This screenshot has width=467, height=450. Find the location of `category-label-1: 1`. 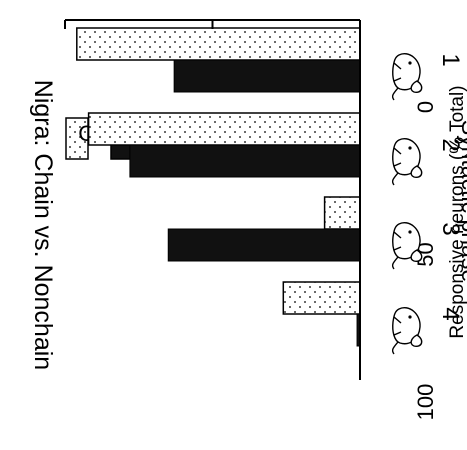

category-label-1: 1 is located at coordinates (450, 59).